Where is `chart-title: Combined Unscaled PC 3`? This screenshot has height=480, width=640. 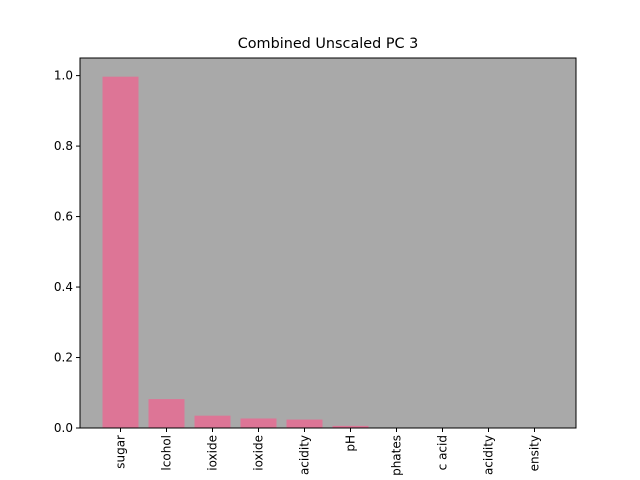 chart-title: Combined Unscaled PC 3 is located at coordinates (328, 44).